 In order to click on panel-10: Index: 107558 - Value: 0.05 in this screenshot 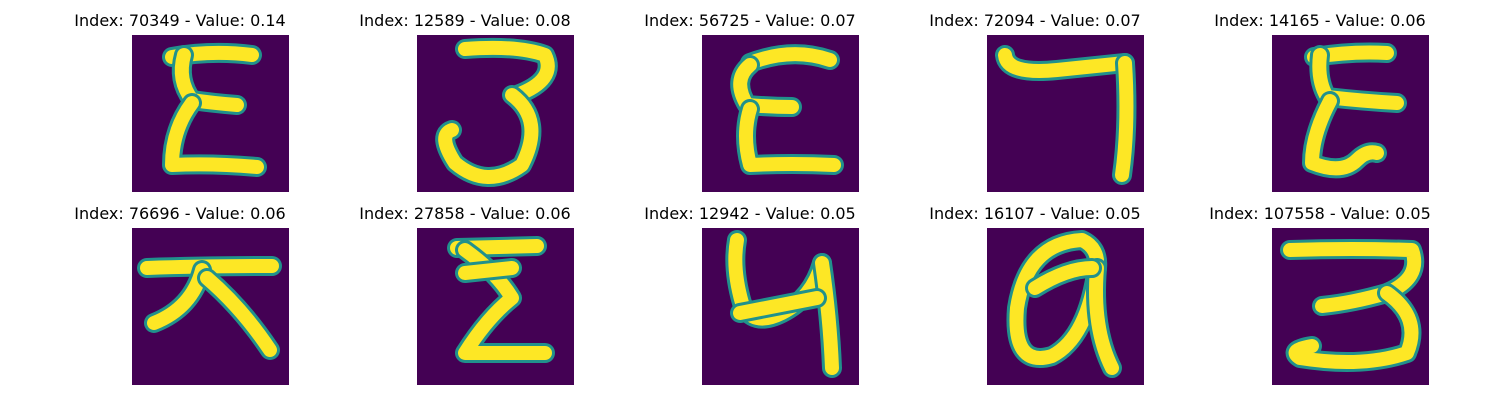, I will do `click(1320, 289)`.